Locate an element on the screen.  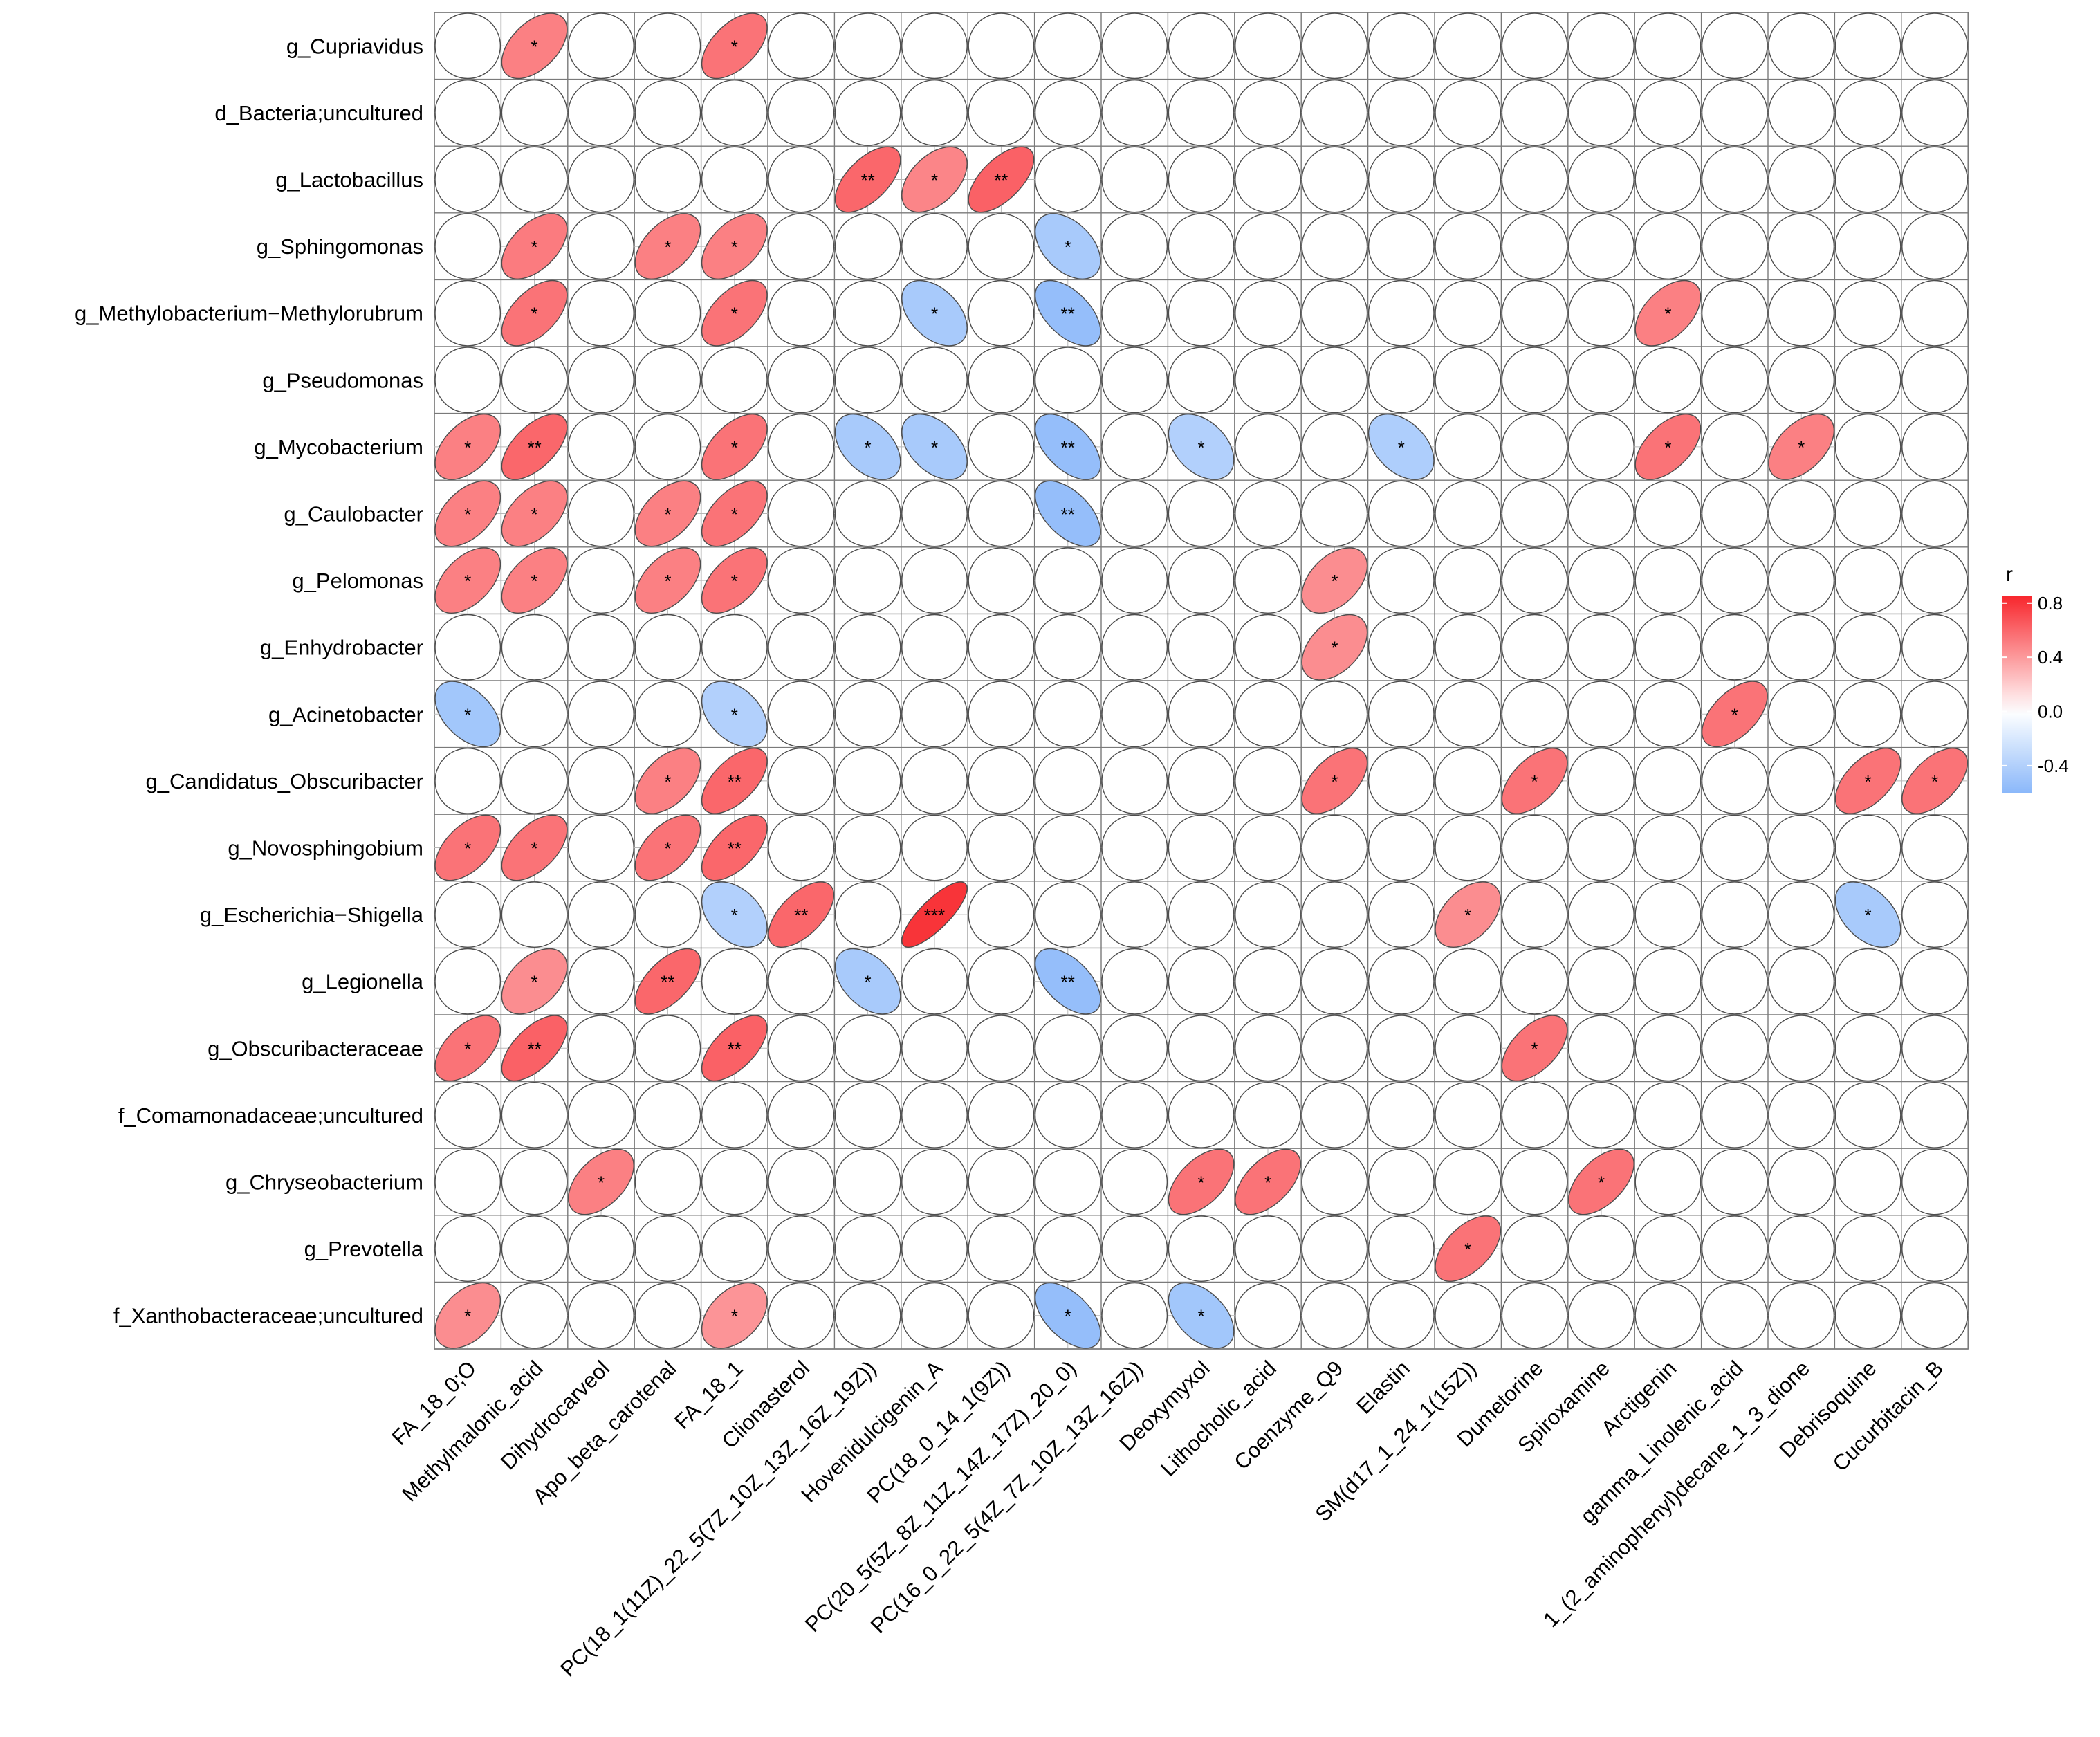
row-label: g_Caulobacter is located at coordinates (353, 514).